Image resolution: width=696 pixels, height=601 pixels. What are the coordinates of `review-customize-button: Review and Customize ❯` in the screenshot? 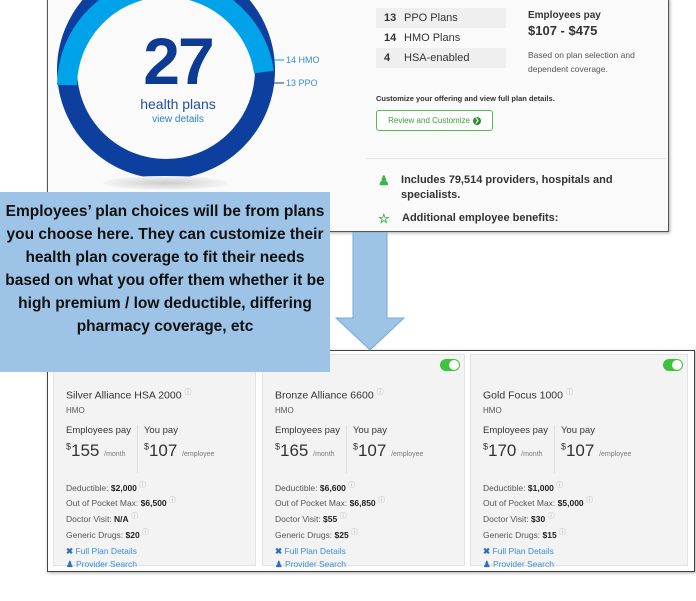 It's located at (434, 120).